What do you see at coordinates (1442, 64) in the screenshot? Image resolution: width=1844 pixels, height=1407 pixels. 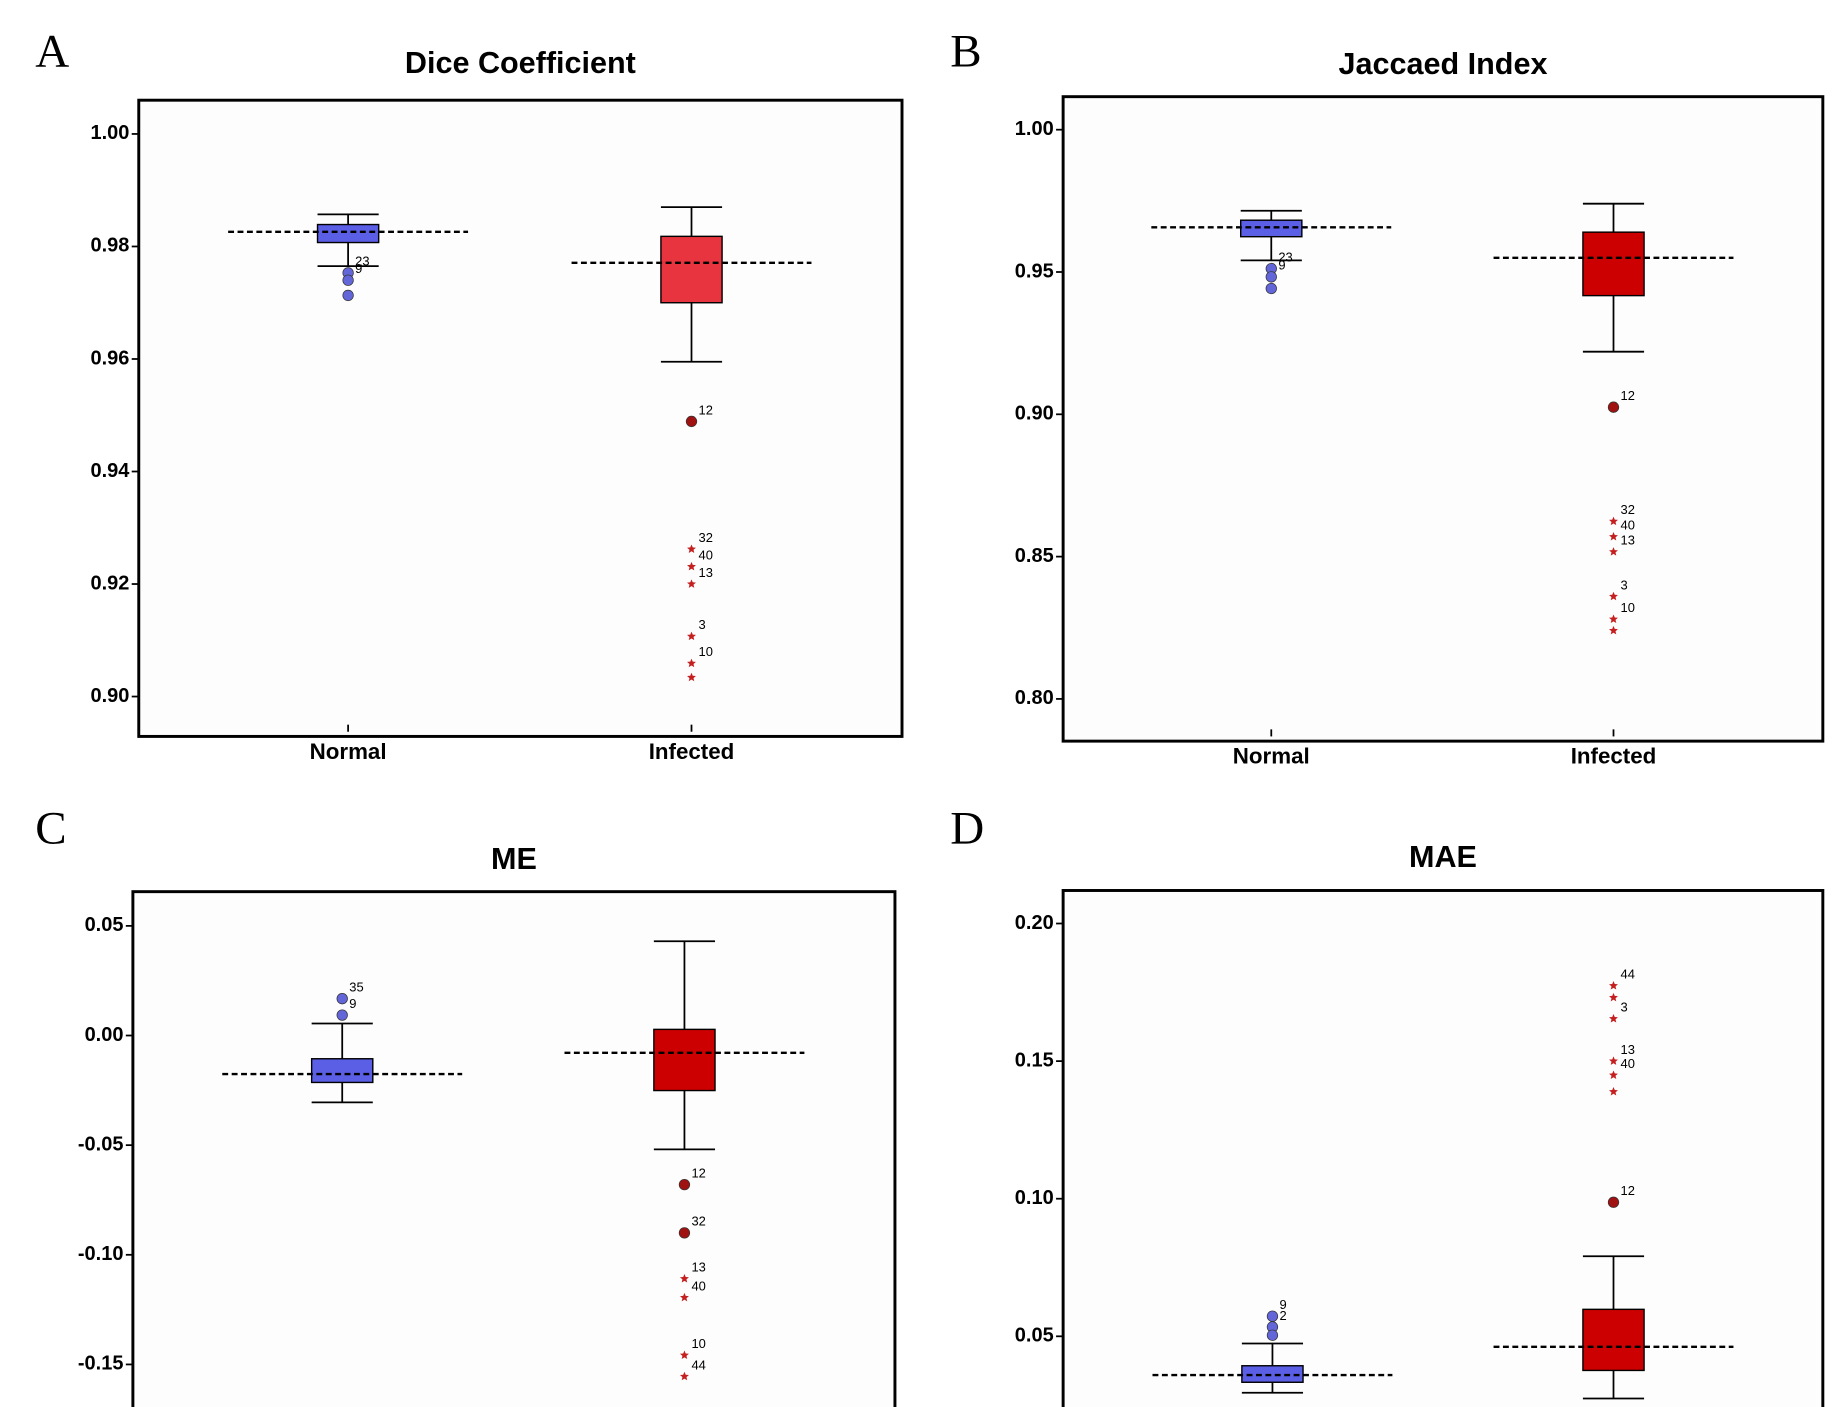 I see `chart-title: Jaccaed Index` at bounding box center [1442, 64].